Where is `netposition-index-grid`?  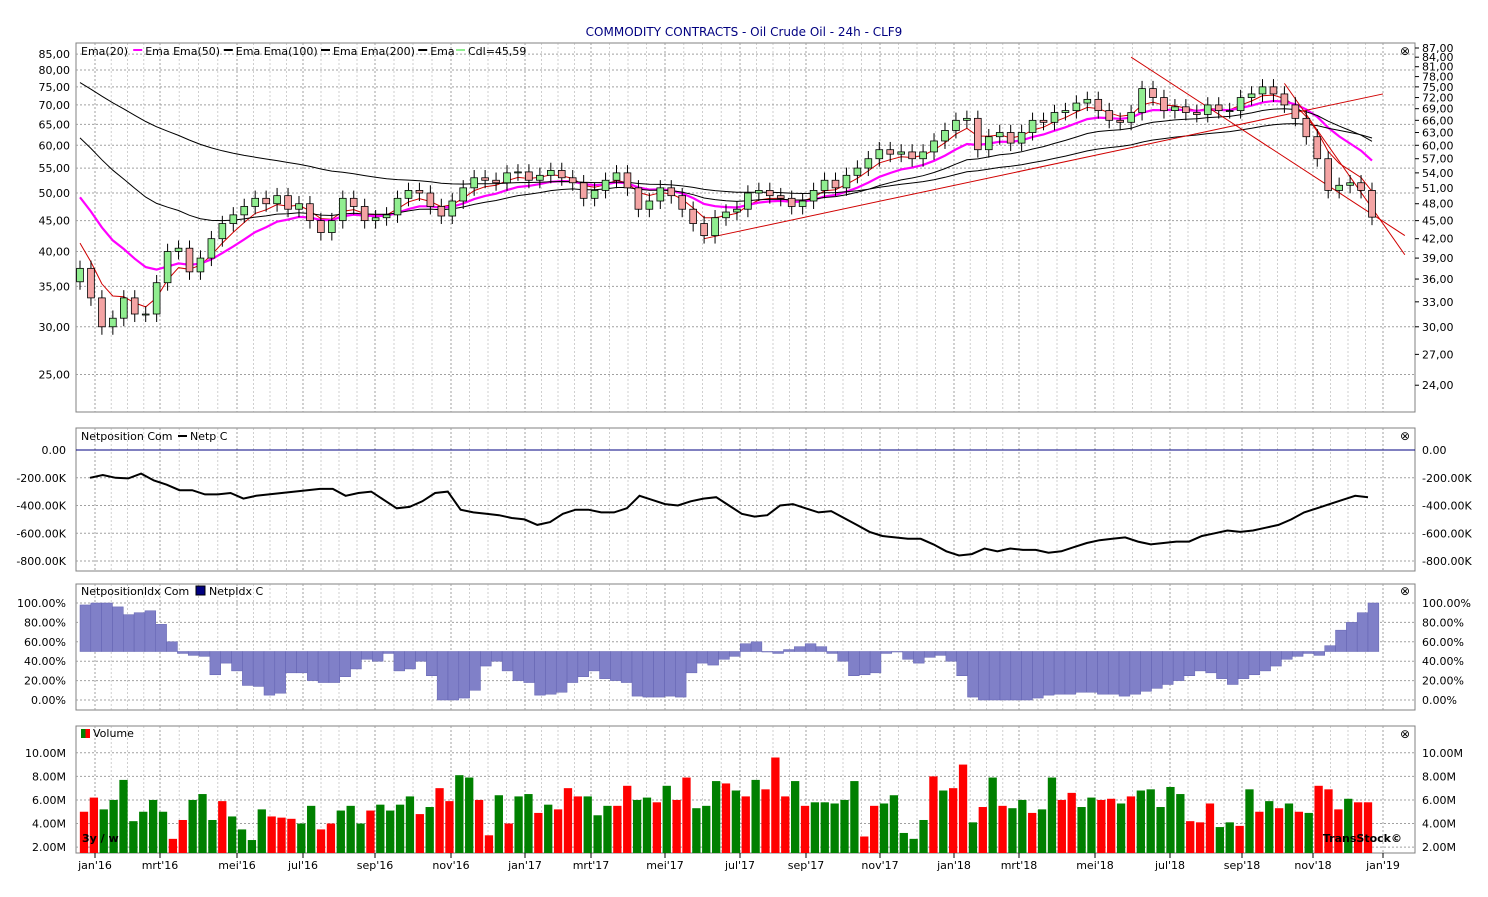
netposition-index-grid is located at coordinates (745, 647).